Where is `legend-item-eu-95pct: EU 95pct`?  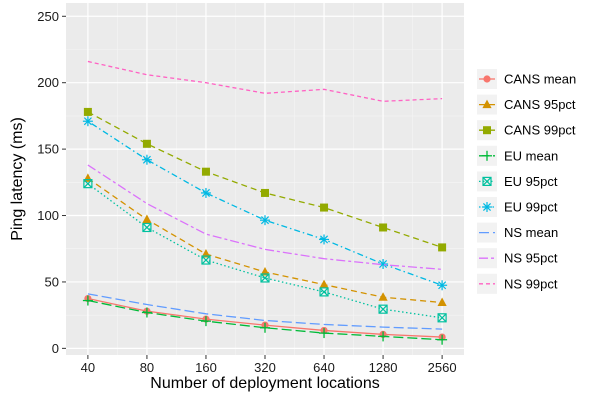 legend-item-eu-95pct: EU 95pct is located at coordinates (517, 181).